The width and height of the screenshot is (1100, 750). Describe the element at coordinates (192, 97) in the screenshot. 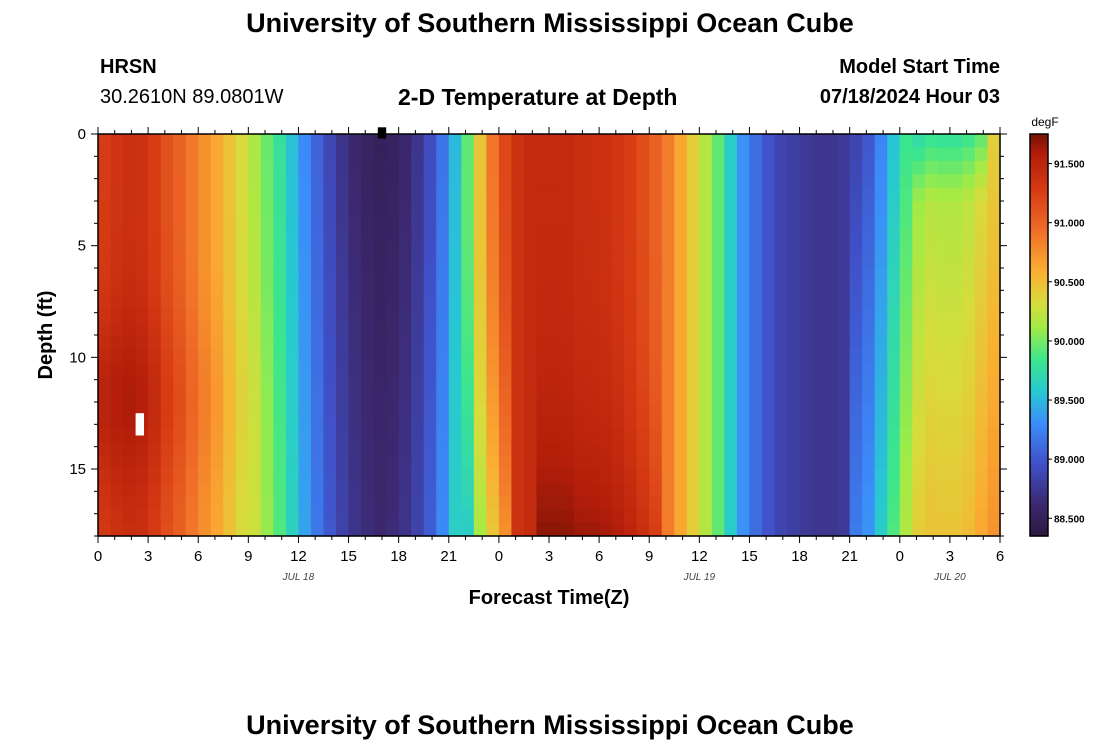

I see `station-coordinates: 30.2610N 89.0801W` at that location.